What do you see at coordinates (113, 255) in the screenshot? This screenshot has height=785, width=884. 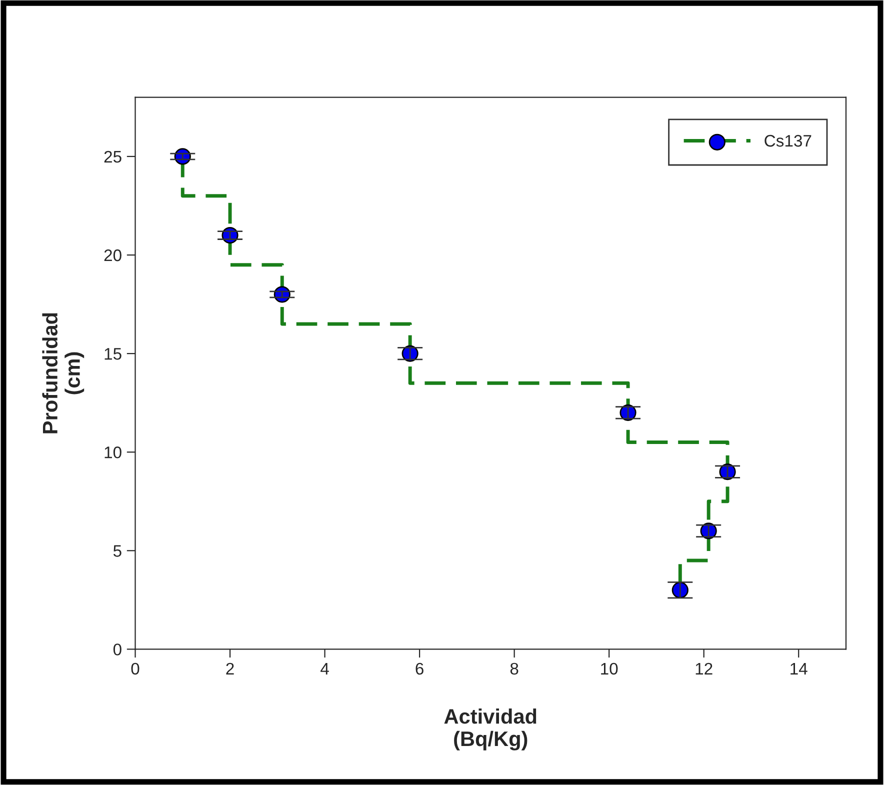 I see `y-tick-label: 20` at bounding box center [113, 255].